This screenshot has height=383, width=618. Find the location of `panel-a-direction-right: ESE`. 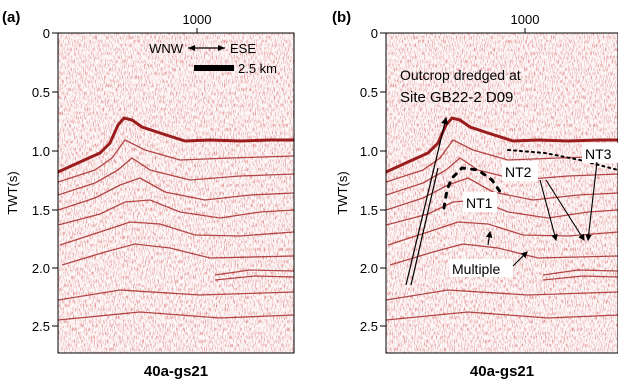

panel-a-direction-right: ESE is located at coordinates (243, 48).